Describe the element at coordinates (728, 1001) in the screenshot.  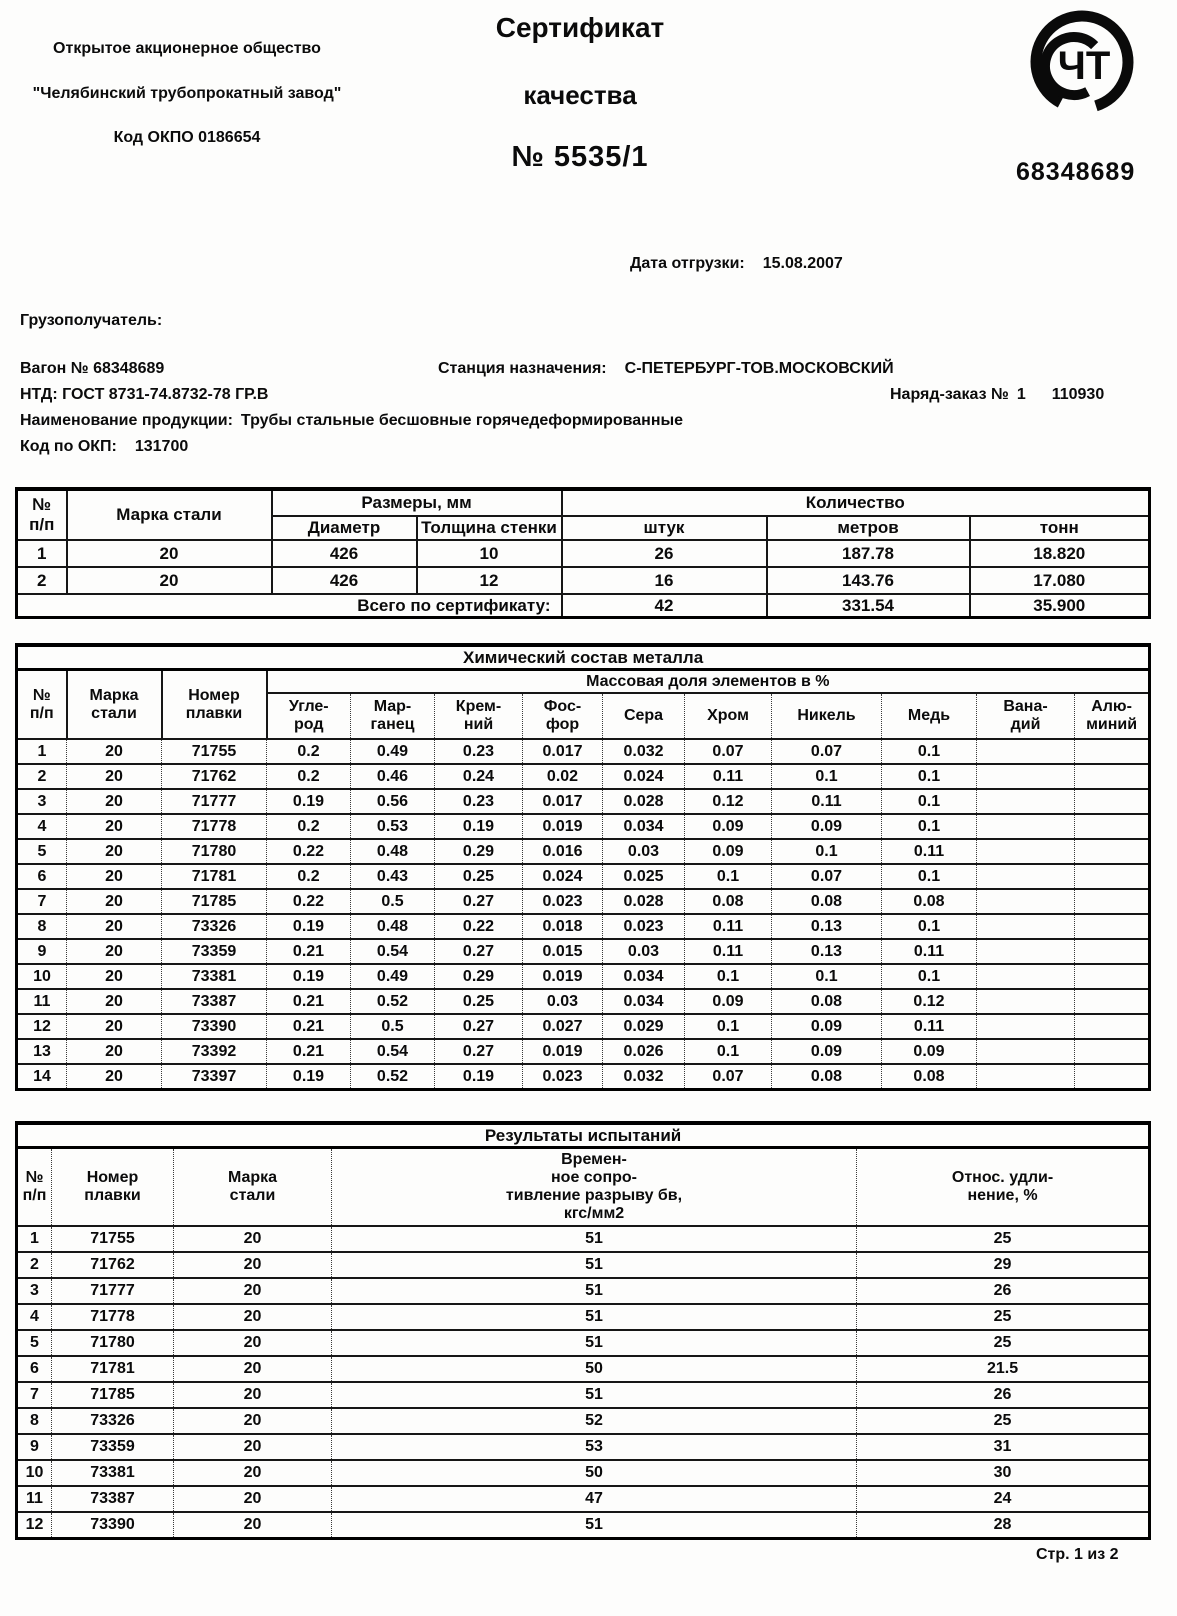
I see `cell-chromium: 0.09` at that location.